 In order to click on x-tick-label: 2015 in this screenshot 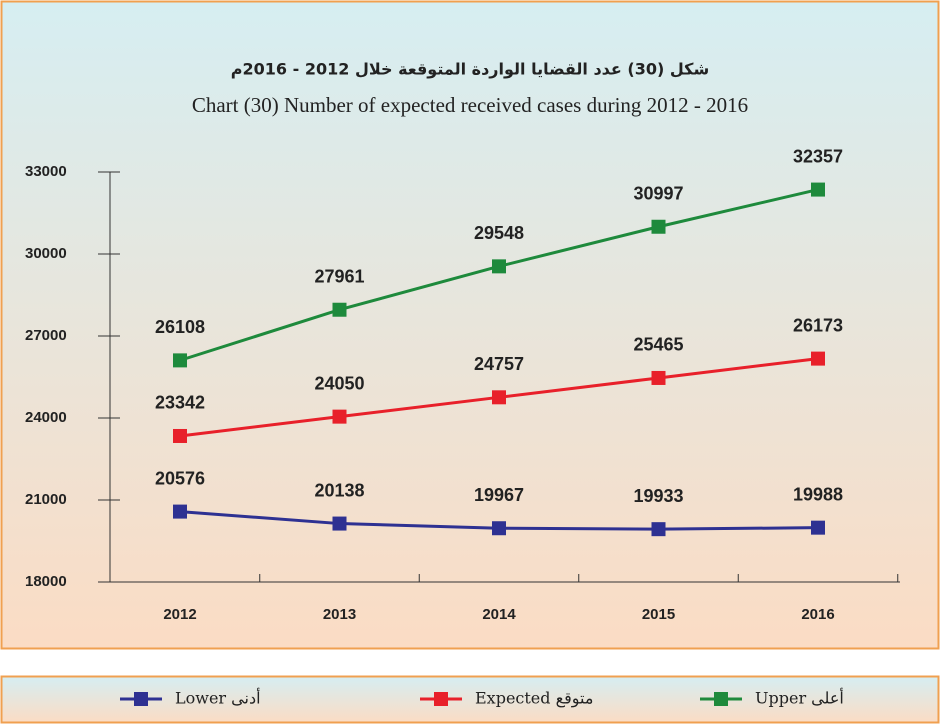, I will do `click(658, 614)`.